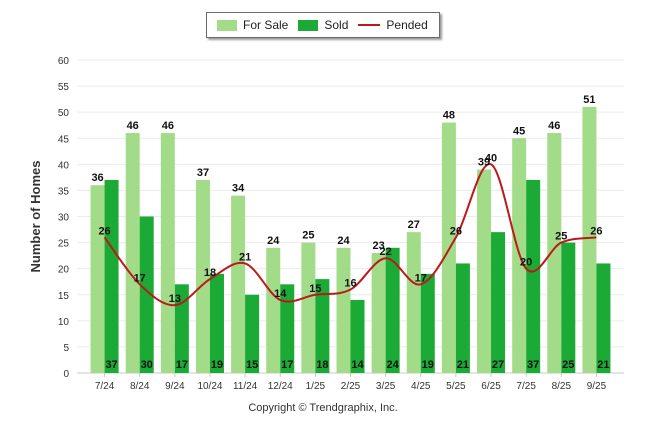  What do you see at coordinates (498, 365) in the screenshot?
I see `sold-data-label: 27` at bounding box center [498, 365].